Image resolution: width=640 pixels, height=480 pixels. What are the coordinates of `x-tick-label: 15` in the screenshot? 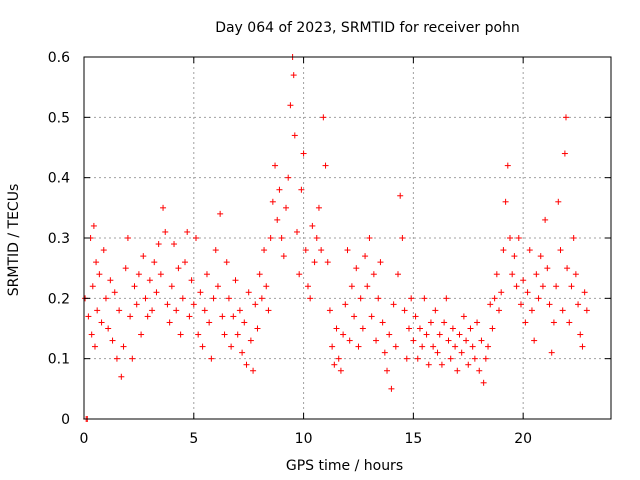 It's located at (413, 439).